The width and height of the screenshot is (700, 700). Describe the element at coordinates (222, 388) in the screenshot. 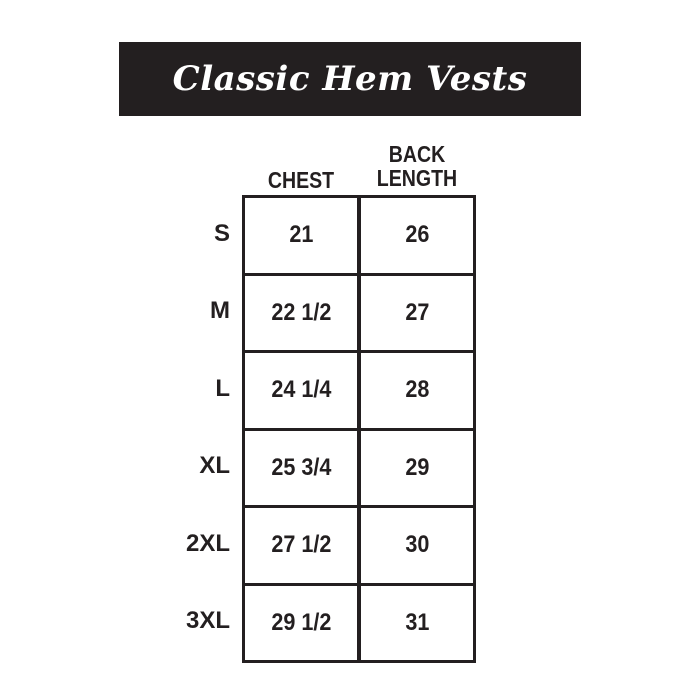

I see `size-label: L` at that location.